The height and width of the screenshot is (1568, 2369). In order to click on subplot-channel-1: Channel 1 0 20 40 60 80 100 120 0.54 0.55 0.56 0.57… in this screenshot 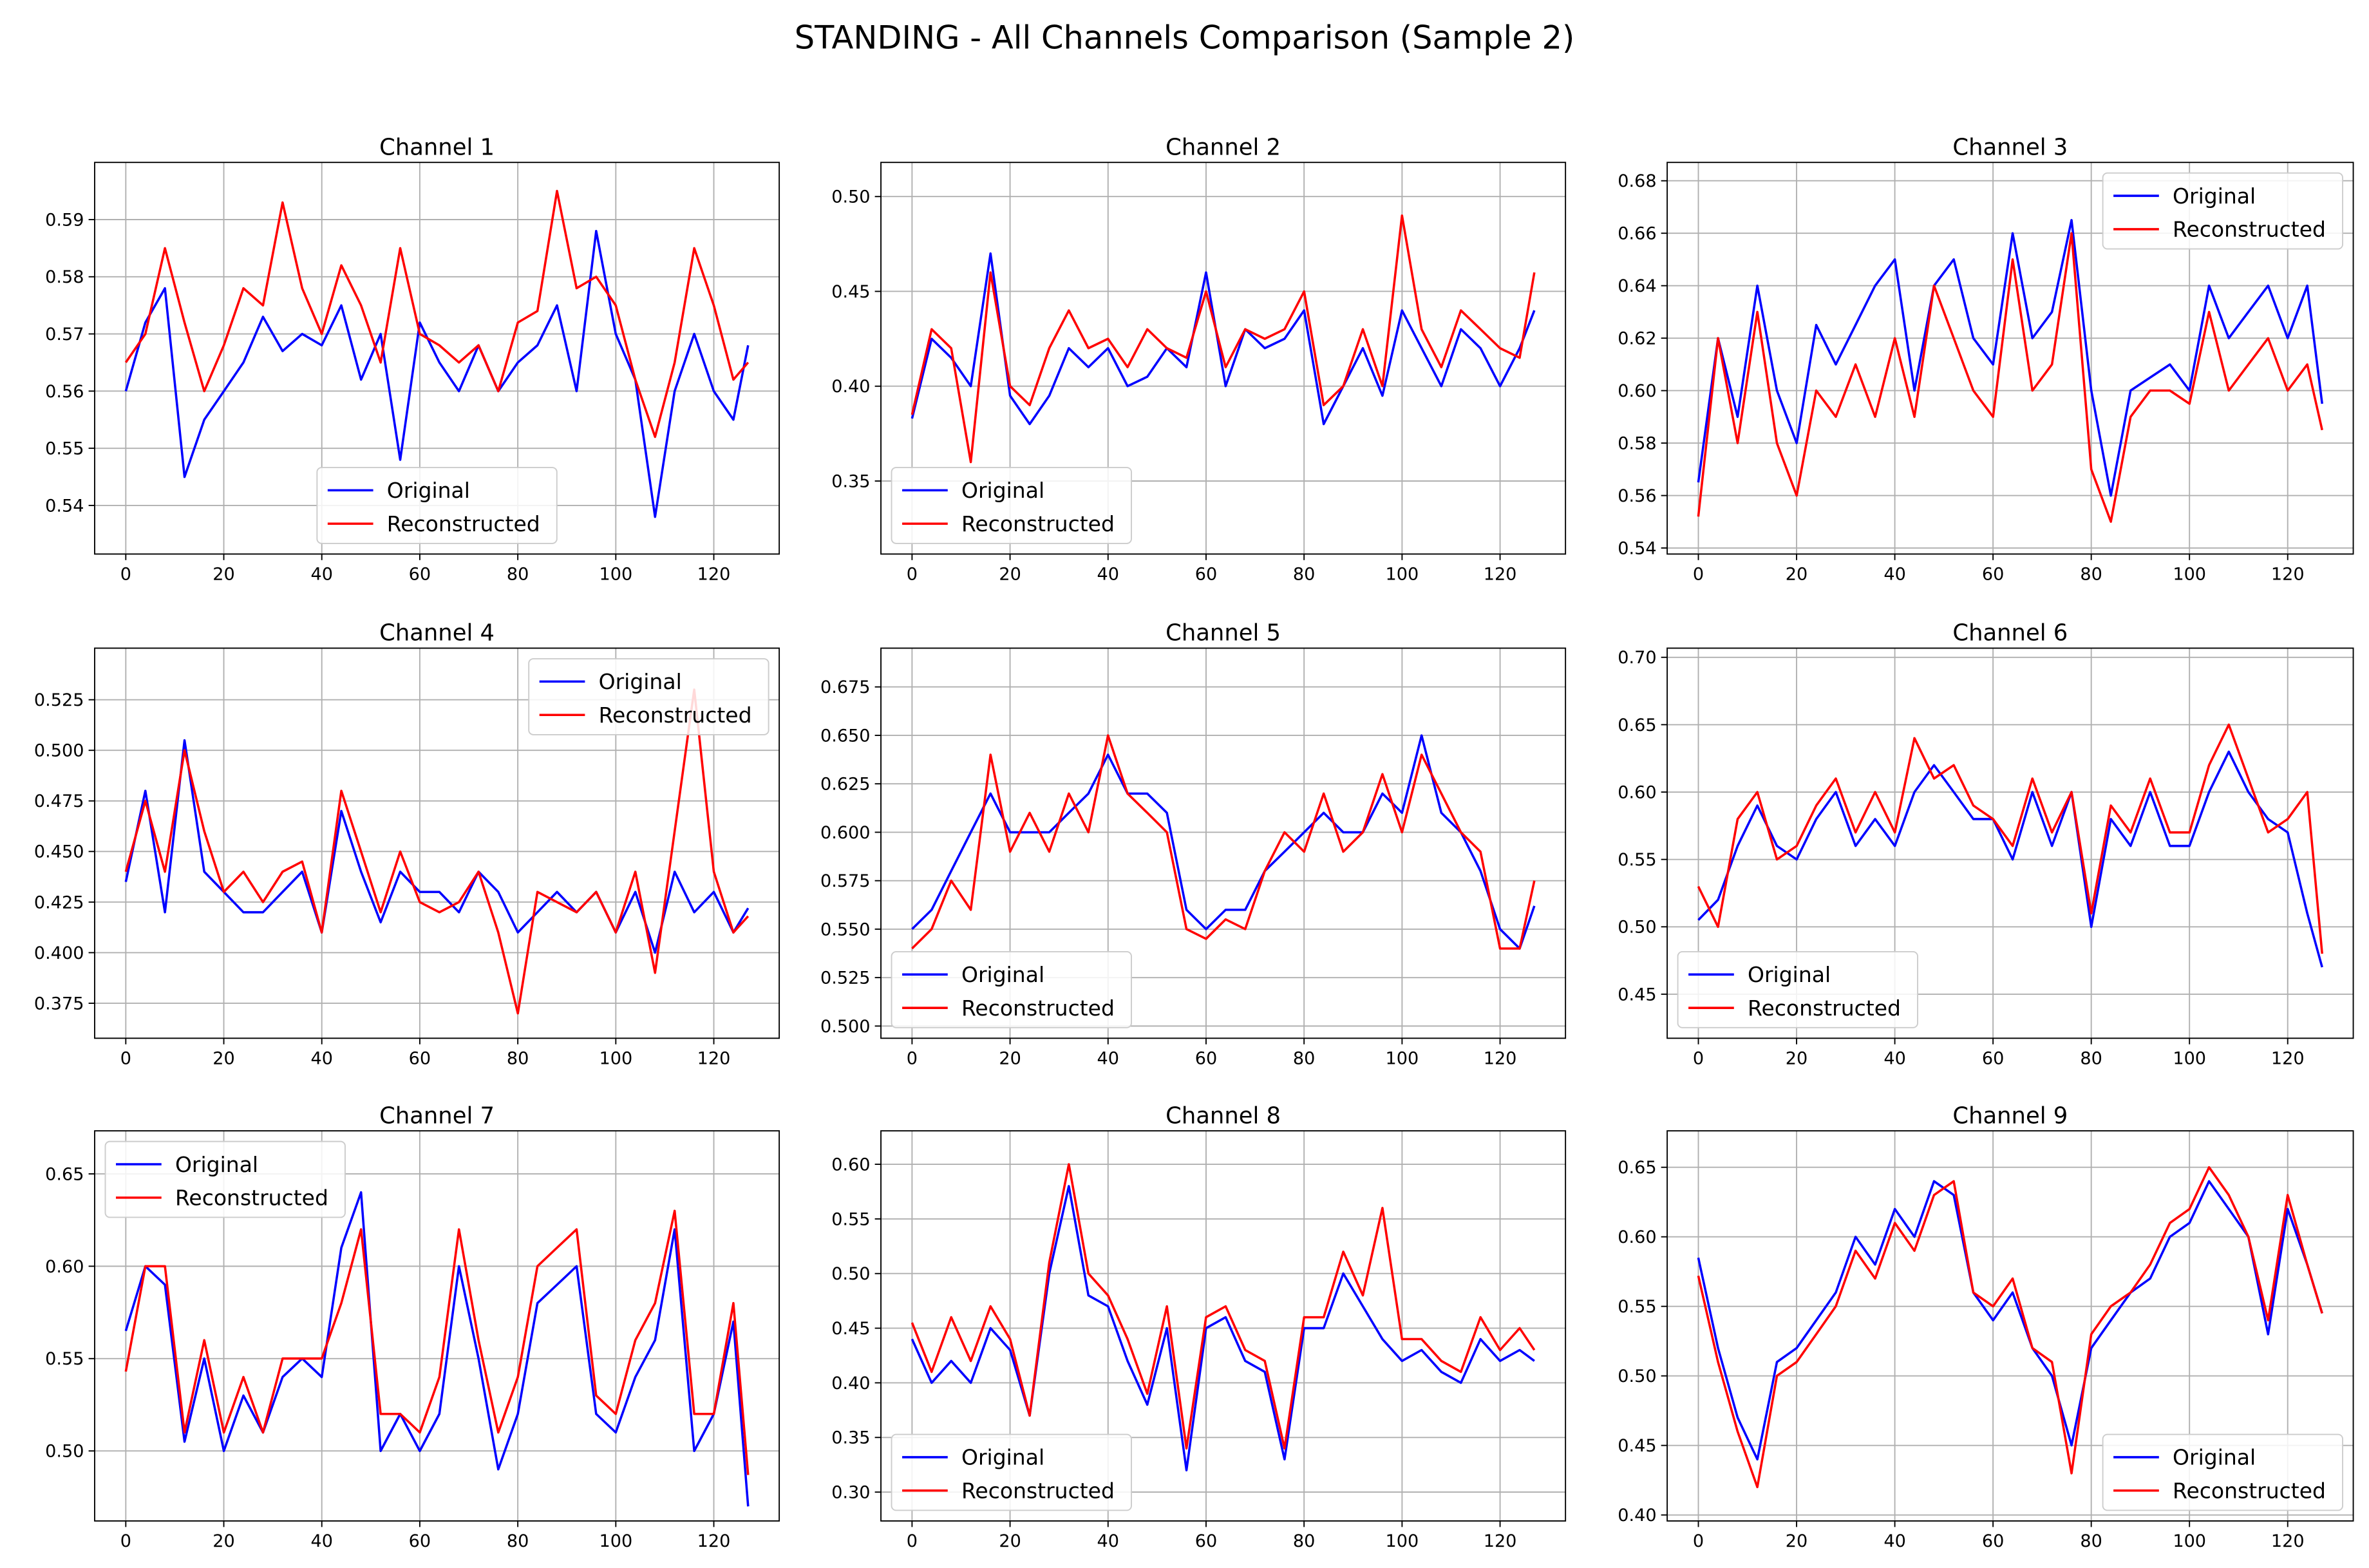, I will do `click(412, 359)`.